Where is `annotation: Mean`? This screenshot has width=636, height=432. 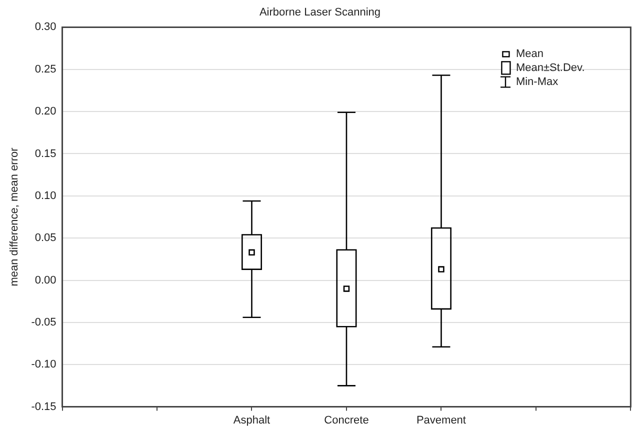
annotation: Mean is located at coordinates (530, 54).